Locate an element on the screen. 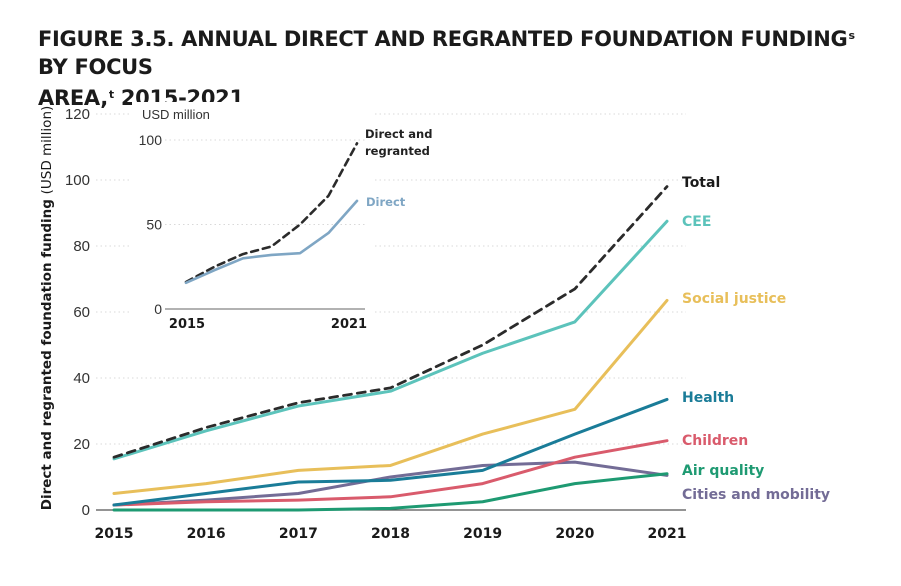  x-axis-ticks: 2015 2016 2017 2018 2019 2020 2021 is located at coordinates (391, 534).